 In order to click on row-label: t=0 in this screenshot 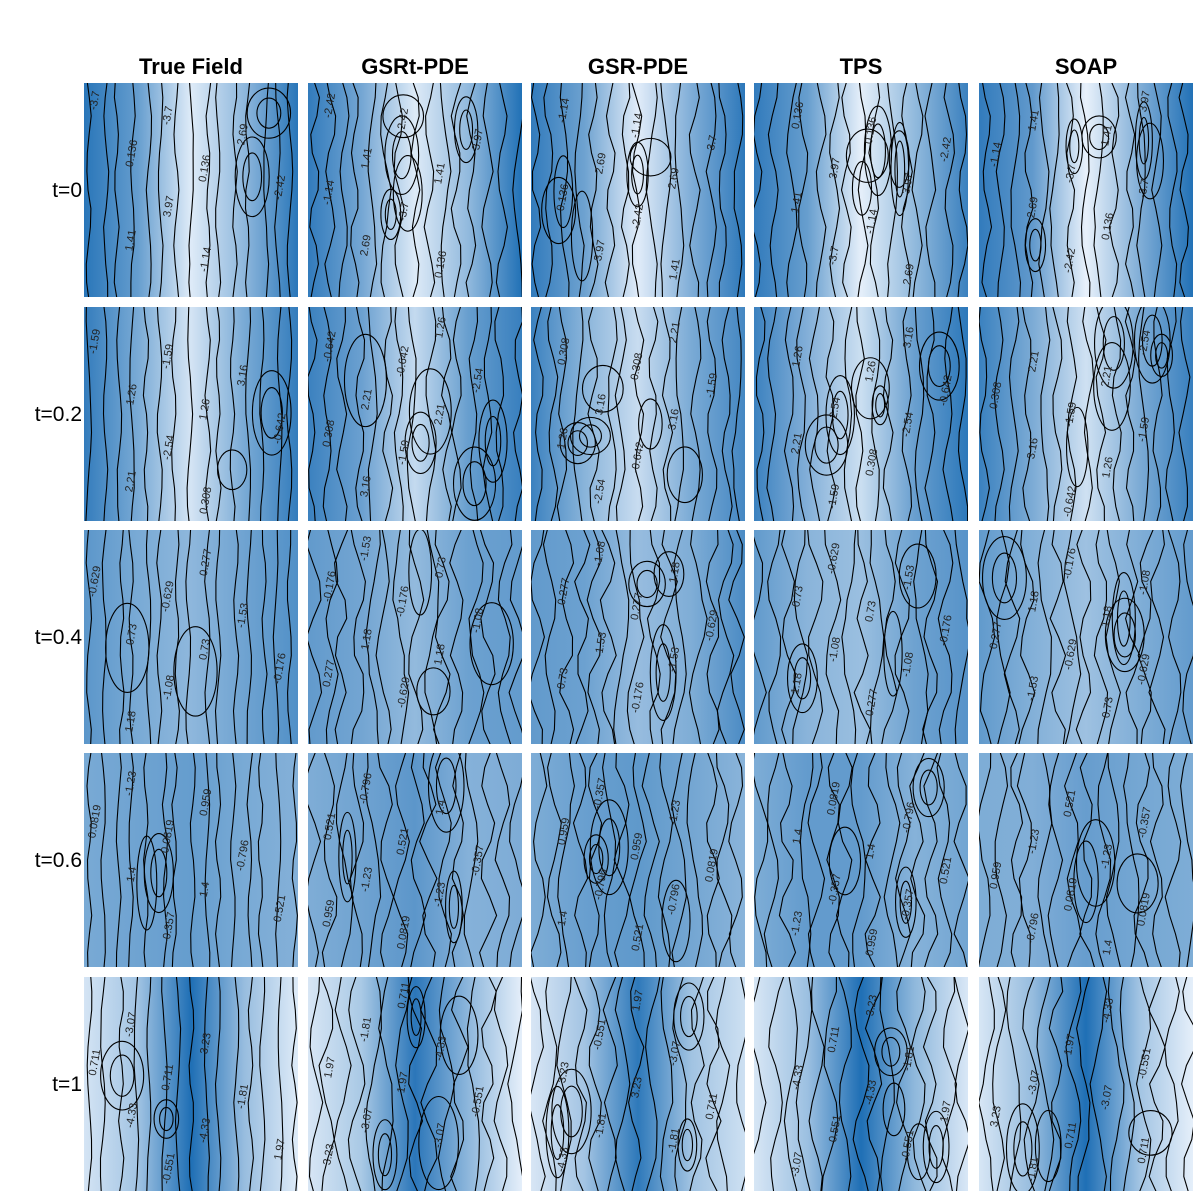, I will do `click(67, 190)`.